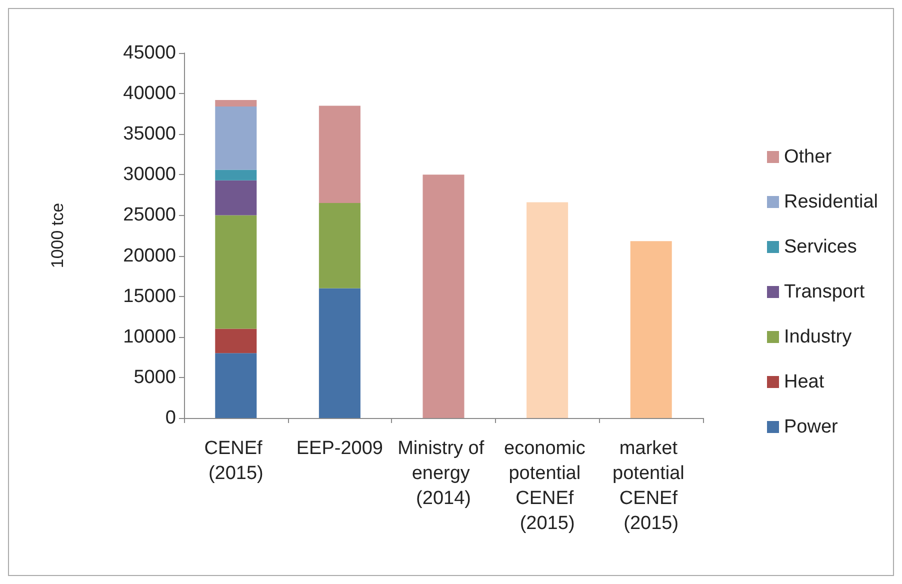 Image resolution: width=902 pixels, height=584 pixels. Describe the element at coordinates (149, 93) in the screenshot. I see `y-tick-label: 40000` at that location.